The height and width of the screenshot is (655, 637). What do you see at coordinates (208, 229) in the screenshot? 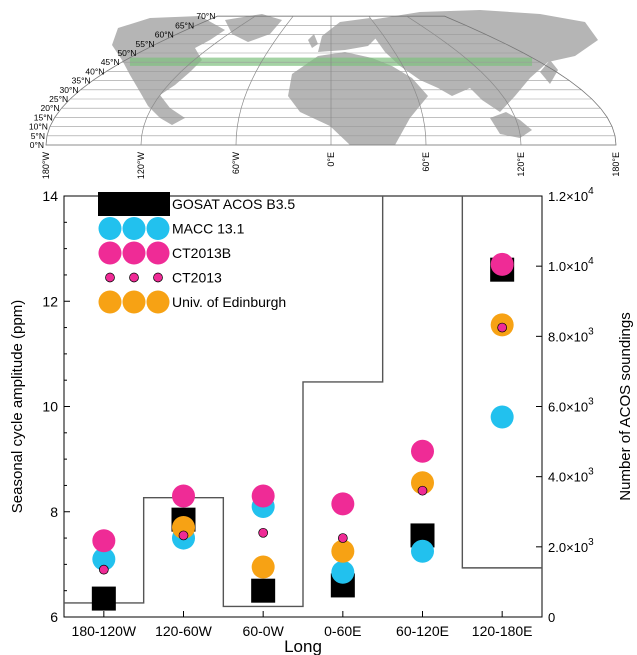
I see `legend-label: MACC 13.1` at bounding box center [208, 229].